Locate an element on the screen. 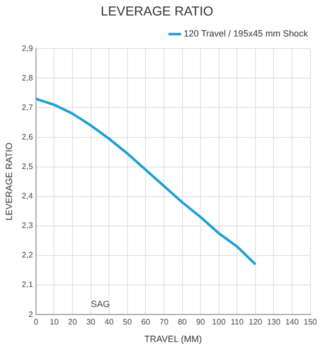 Image resolution: width=320 pixels, height=349 pixels. x-tick-label: 100 is located at coordinates (219, 322).